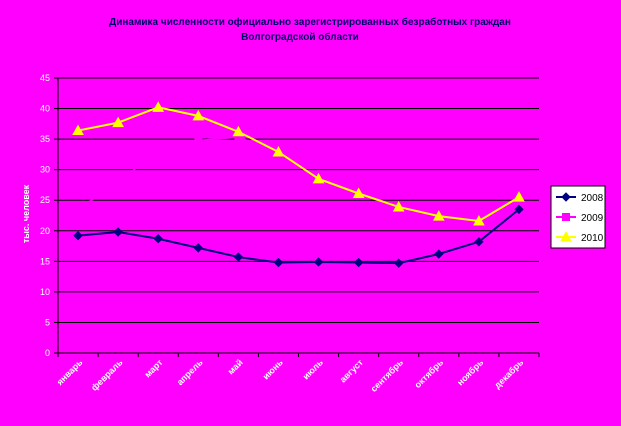 The height and width of the screenshot is (426, 621). I want to click on x-tick-label-1: январь, so click(70, 372).